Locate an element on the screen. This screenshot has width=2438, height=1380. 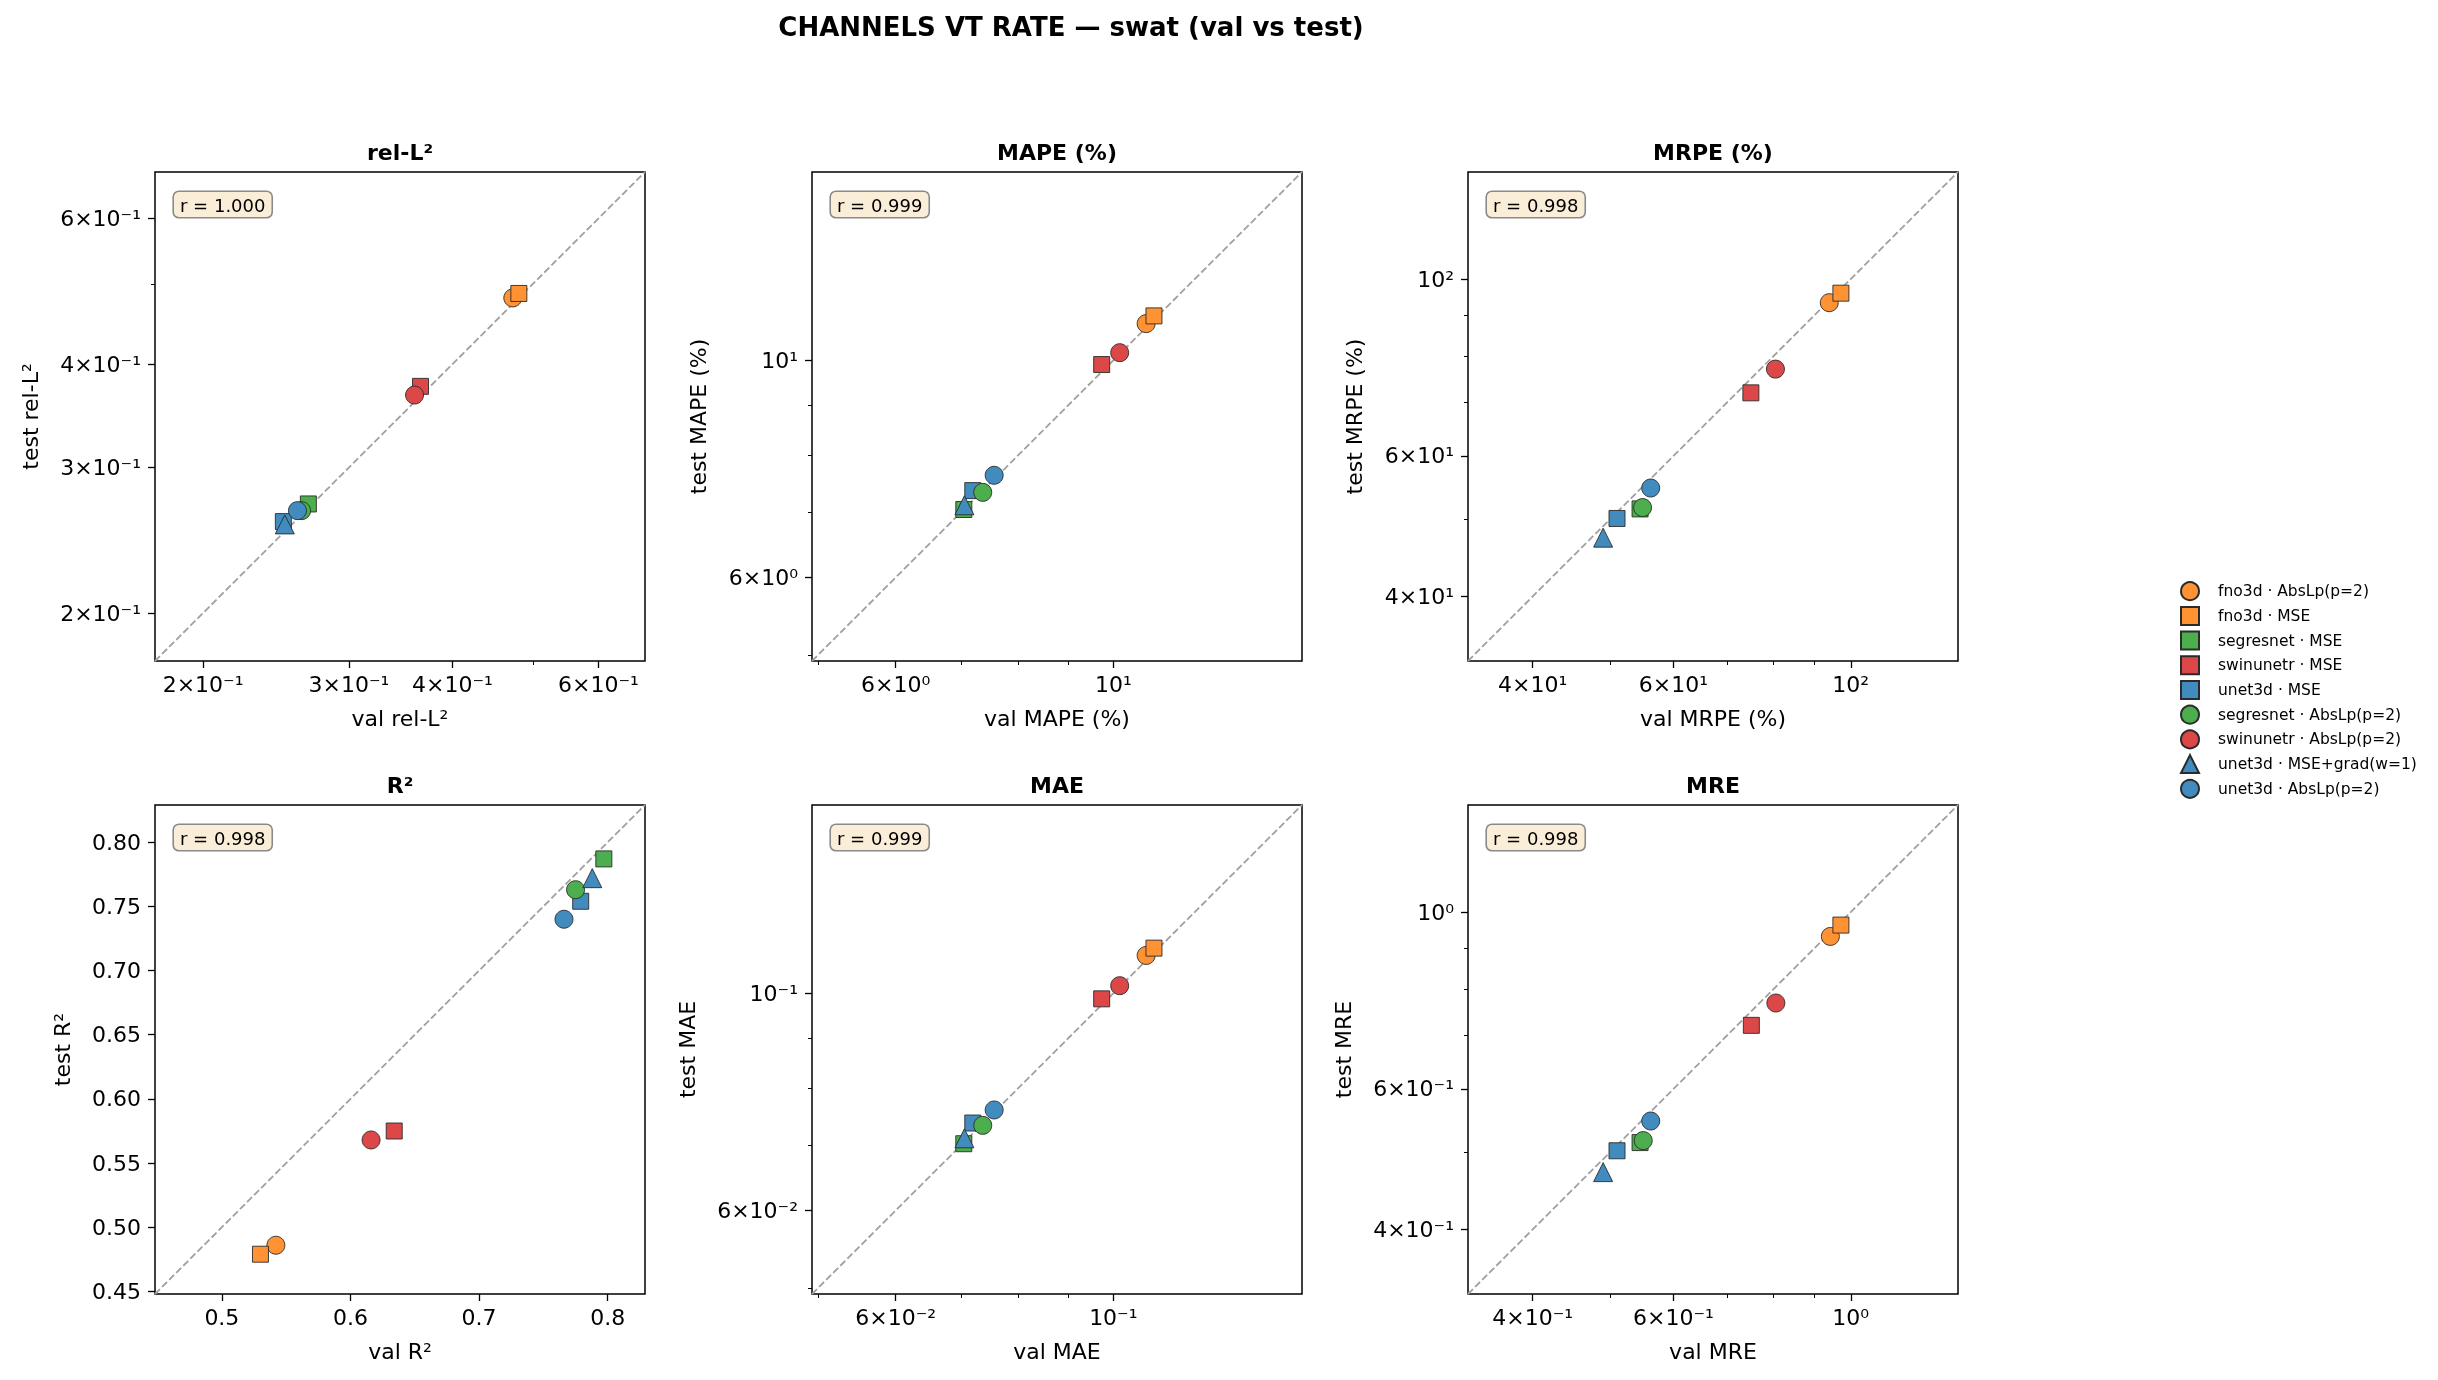
chart-title: MRE is located at coordinates (1713, 784).